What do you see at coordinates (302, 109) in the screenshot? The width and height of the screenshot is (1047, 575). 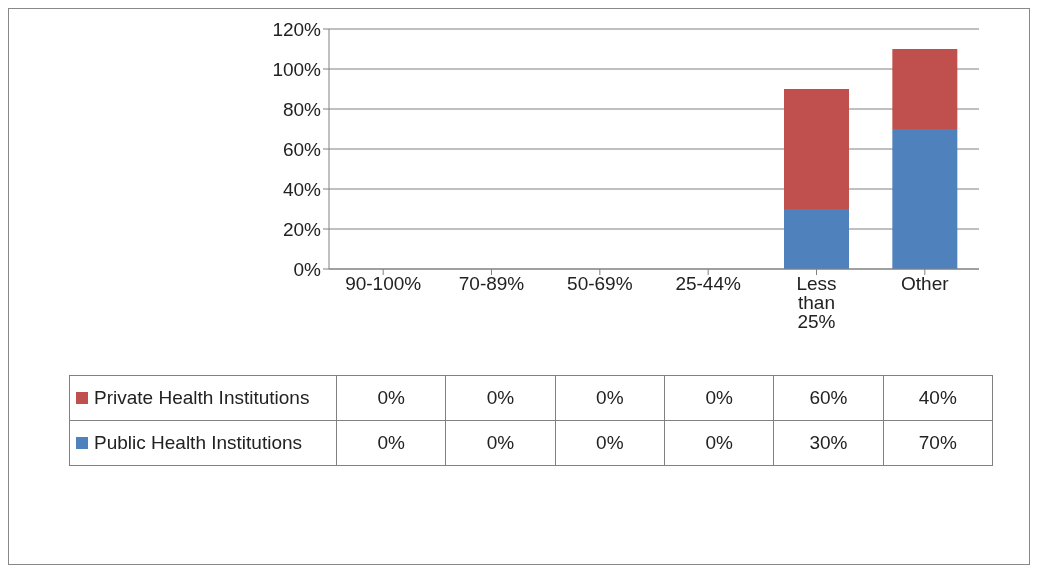 I see `y-tick-label: 80%` at bounding box center [302, 109].